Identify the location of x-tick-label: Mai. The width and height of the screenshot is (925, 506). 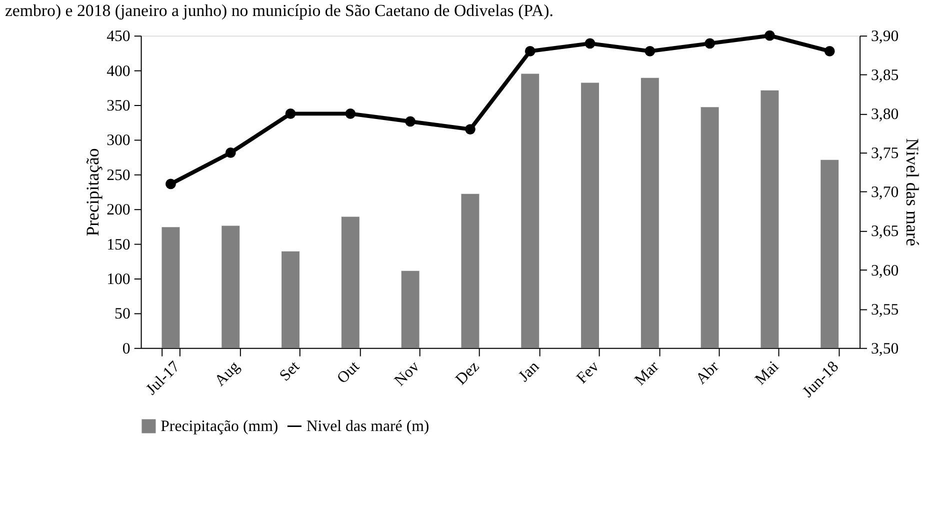
(767, 373).